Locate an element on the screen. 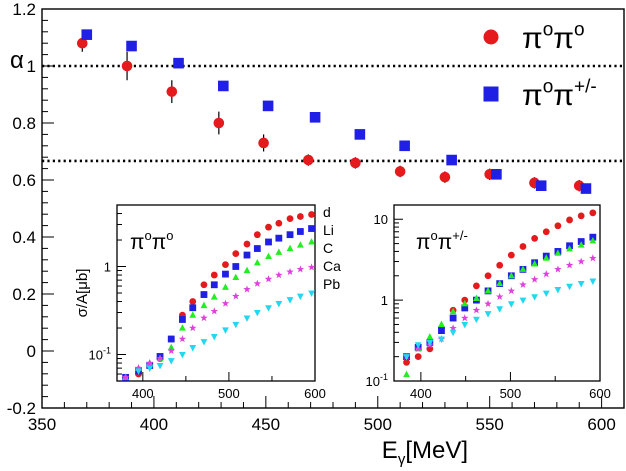  y-tick-label: 1 is located at coordinates (31, 66).